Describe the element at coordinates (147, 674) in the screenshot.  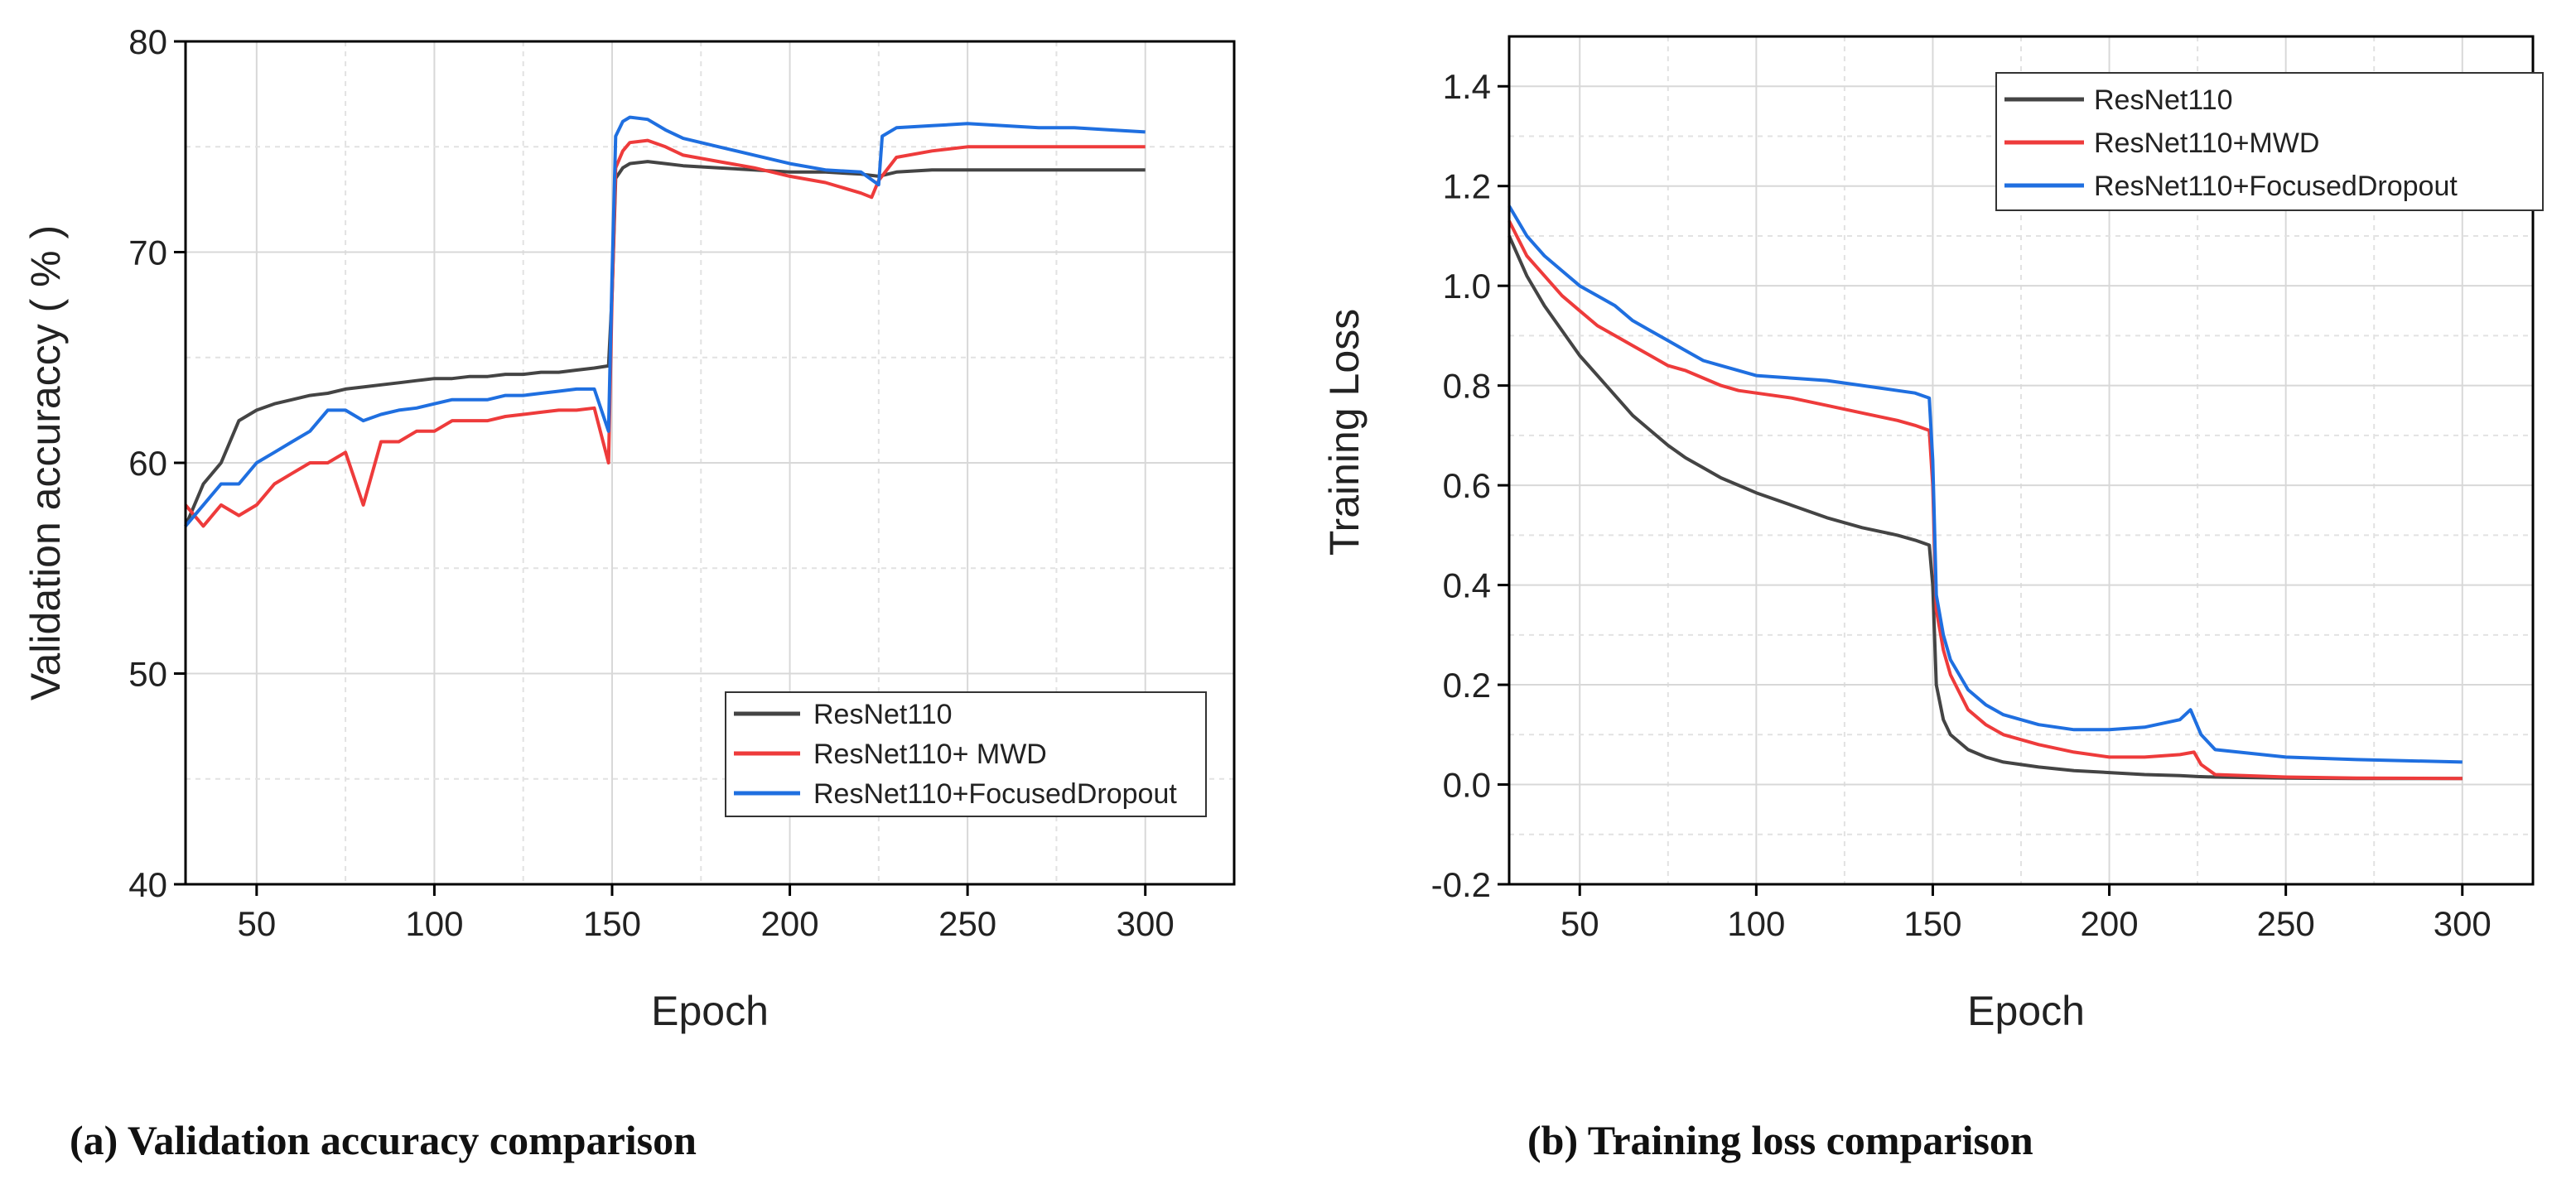
I see `chart-a-ytick-label: 50` at that location.